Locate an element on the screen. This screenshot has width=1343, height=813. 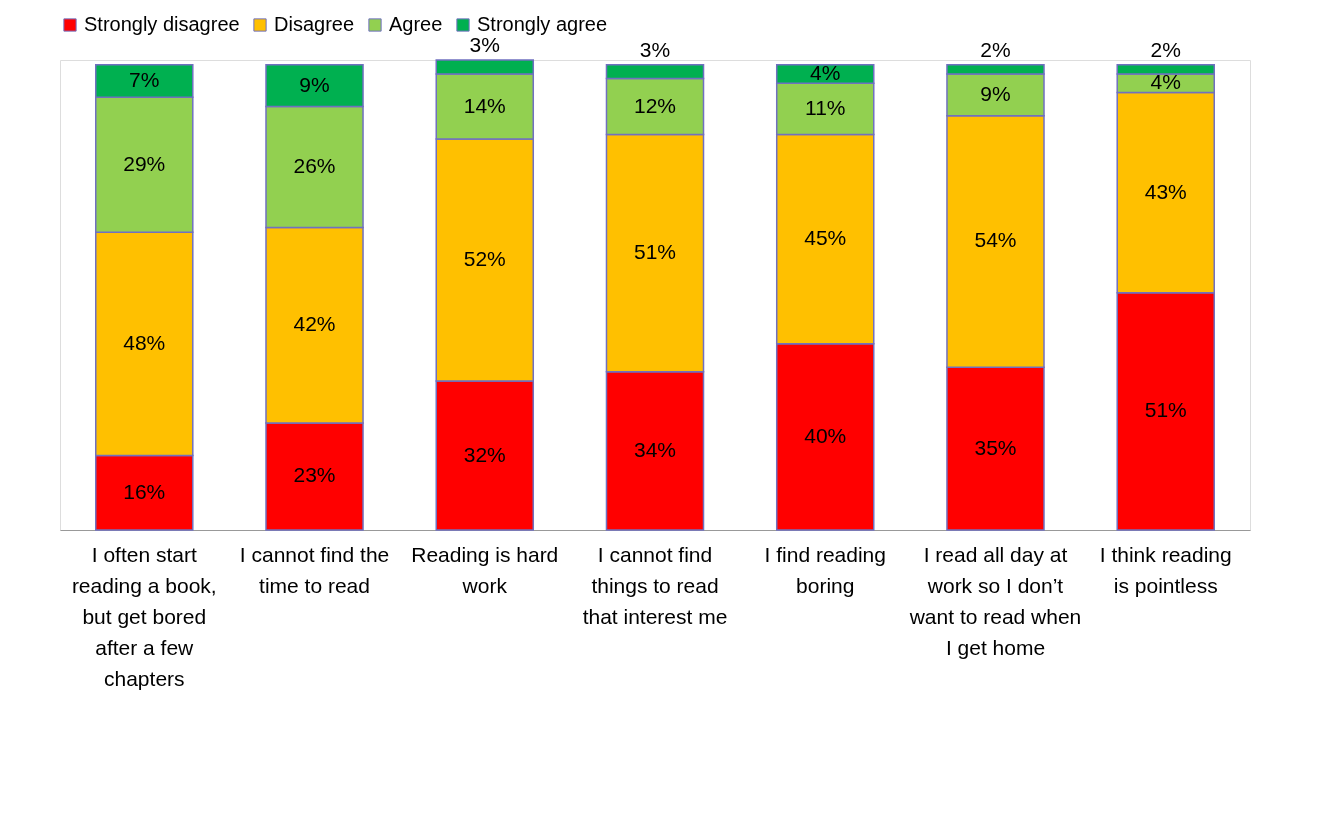
legend-label: Agree is located at coordinates (416, 24).